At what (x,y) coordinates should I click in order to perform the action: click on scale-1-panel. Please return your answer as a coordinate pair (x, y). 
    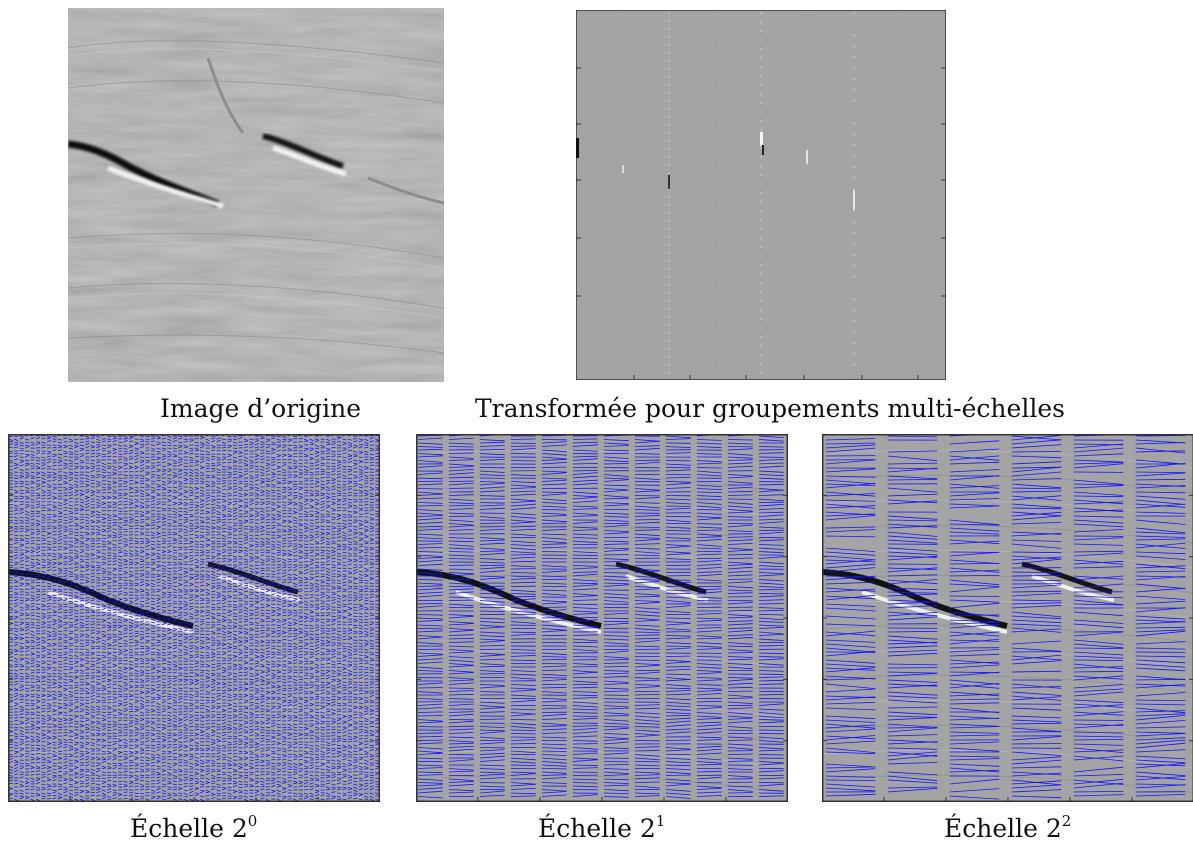
    Looking at the image, I should click on (602, 618).